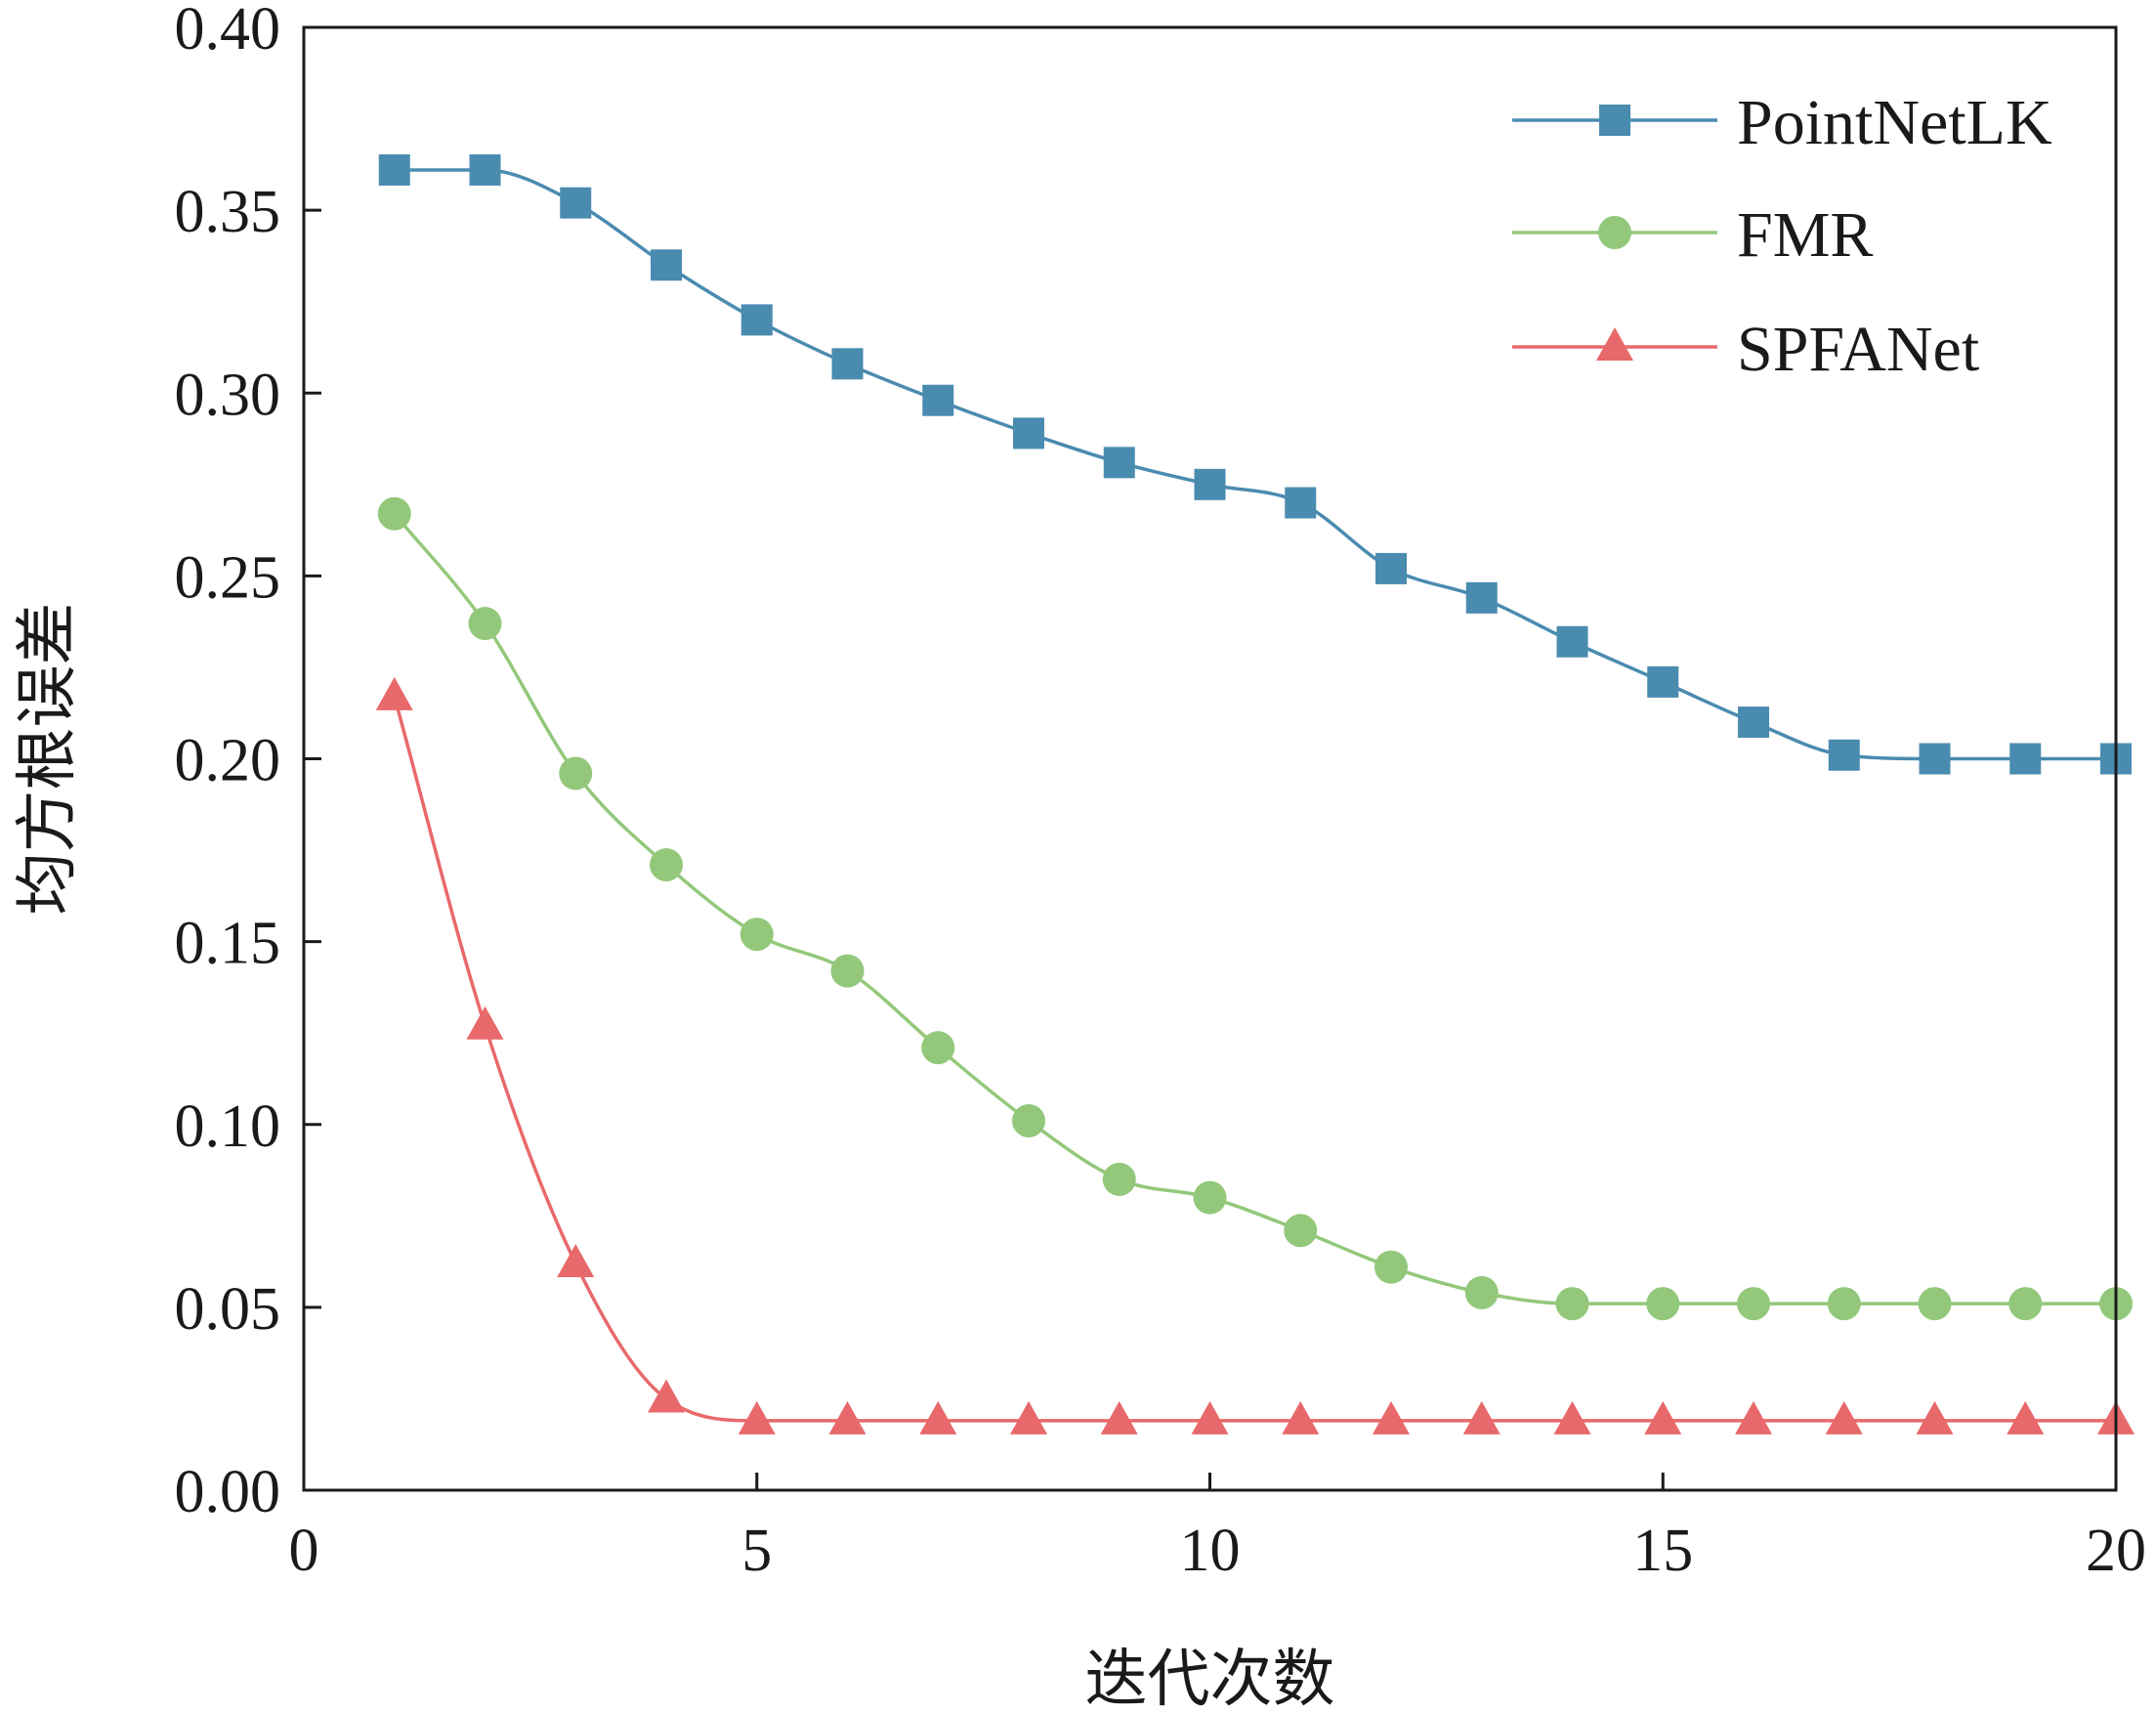 This screenshot has width=2156, height=1712. What do you see at coordinates (304, 1551) in the screenshot?
I see `x-tick-label: 0` at bounding box center [304, 1551].